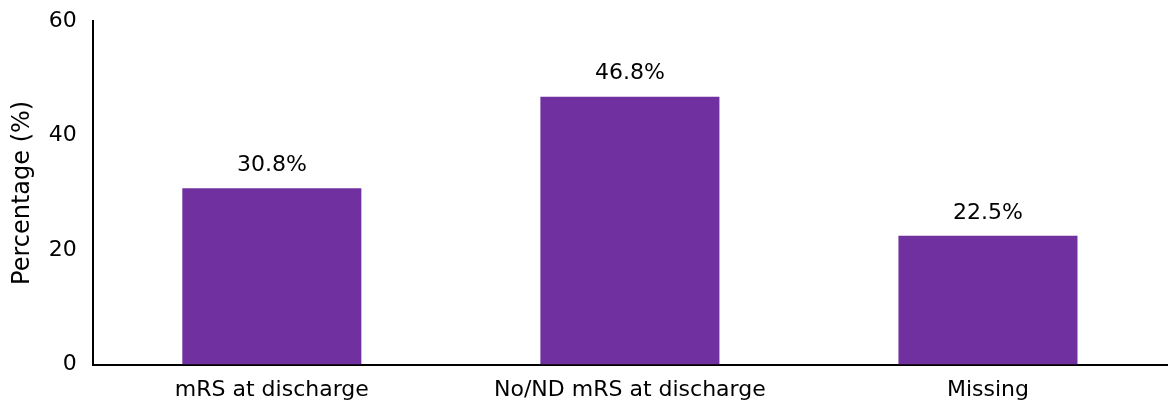  Describe the element at coordinates (62, 19) in the screenshot. I see `y-tick-label: 60` at that location.